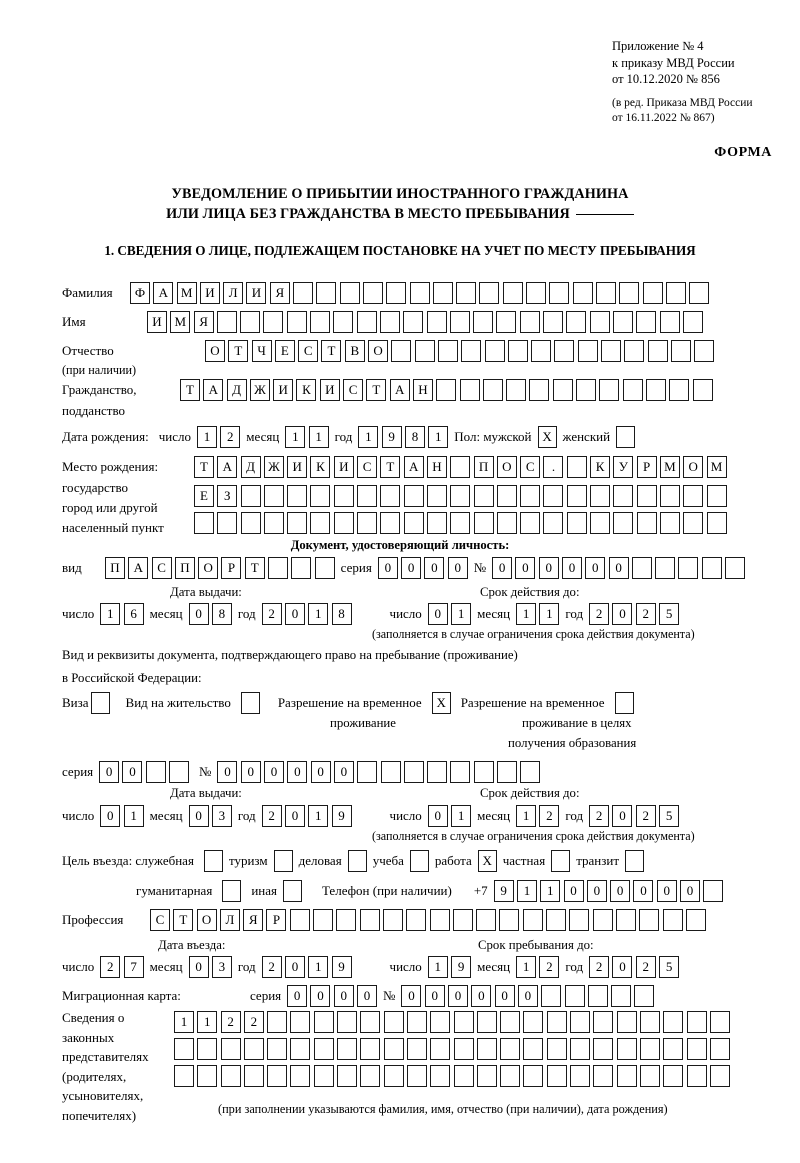 The image size is (800, 1163). What do you see at coordinates (292, 891) in the screenshot?
I see `purpose-other-checkbox` at bounding box center [292, 891].